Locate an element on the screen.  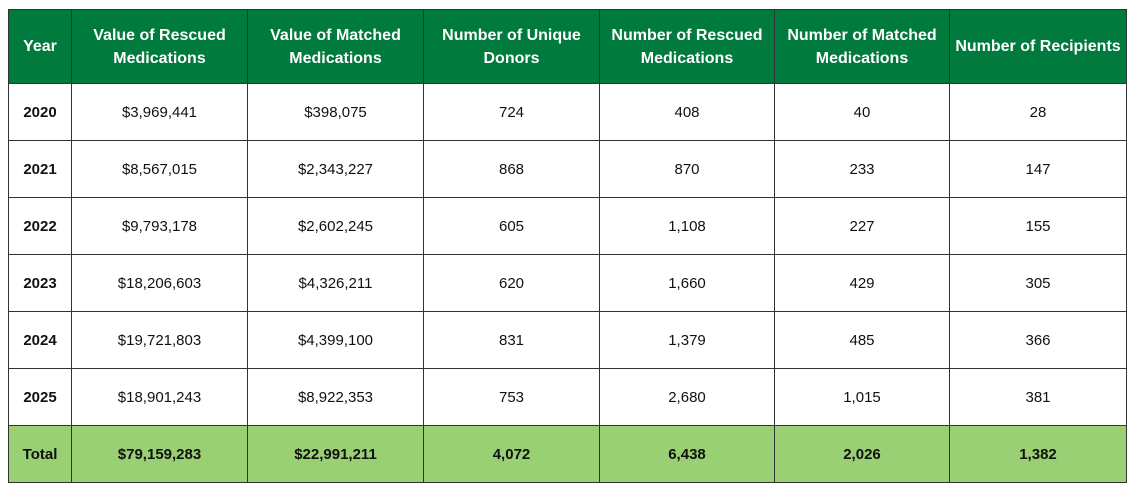
total-cell: 1,382 is located at coordinates (1038, 454).